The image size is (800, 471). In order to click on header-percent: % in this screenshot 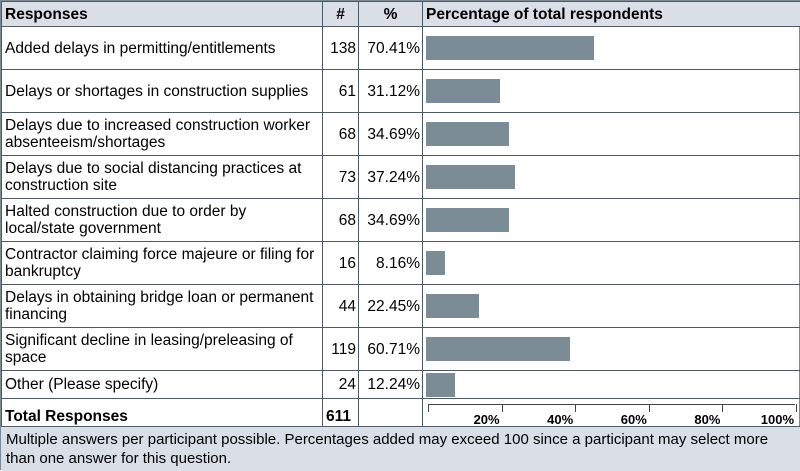, I will do `click(391, 14)`.